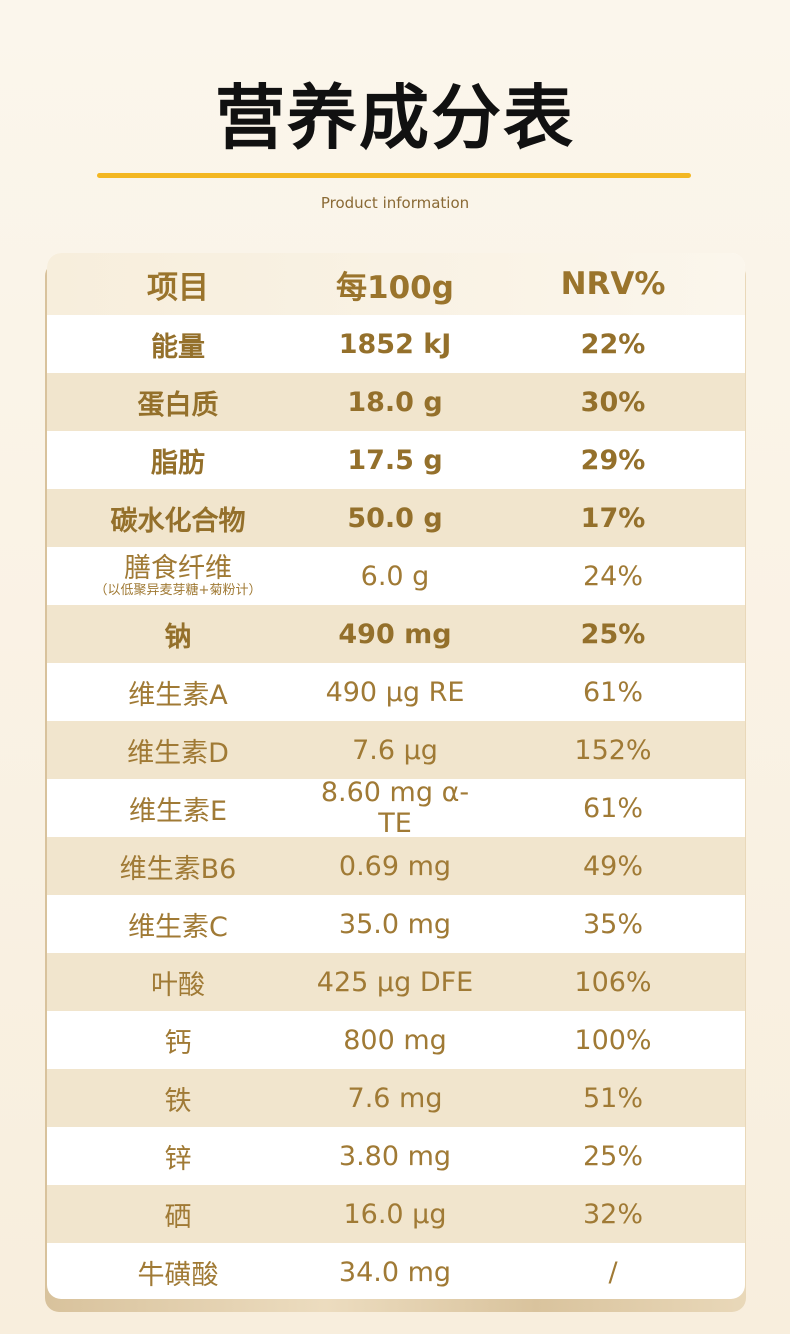  Describe the element at coordinates (178, 347) in the screenshot. I see `item-name: 能量` at that location.